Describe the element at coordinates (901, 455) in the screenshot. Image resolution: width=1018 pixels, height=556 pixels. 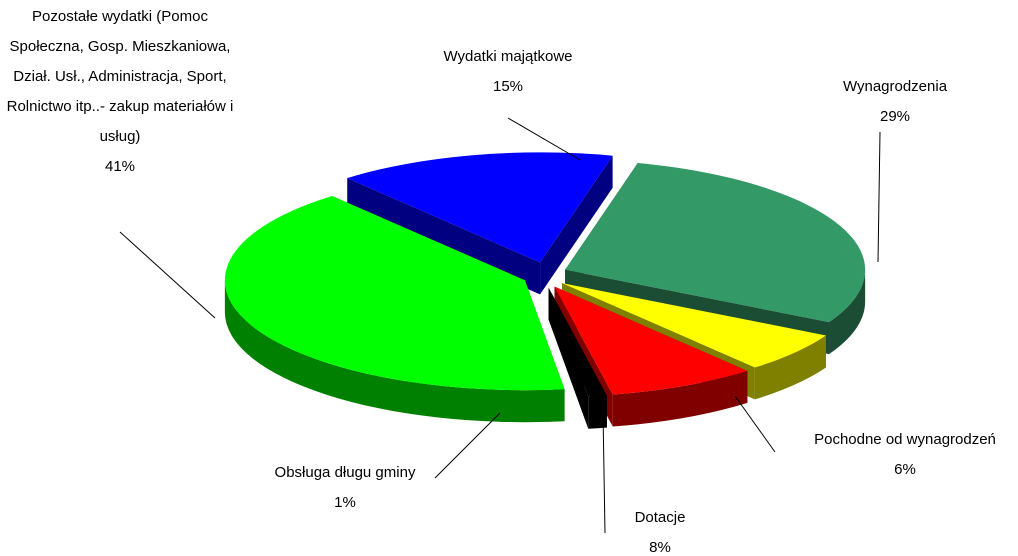
I see `slice-label: Pochodne od wynagrodzeń 6%` at that location.